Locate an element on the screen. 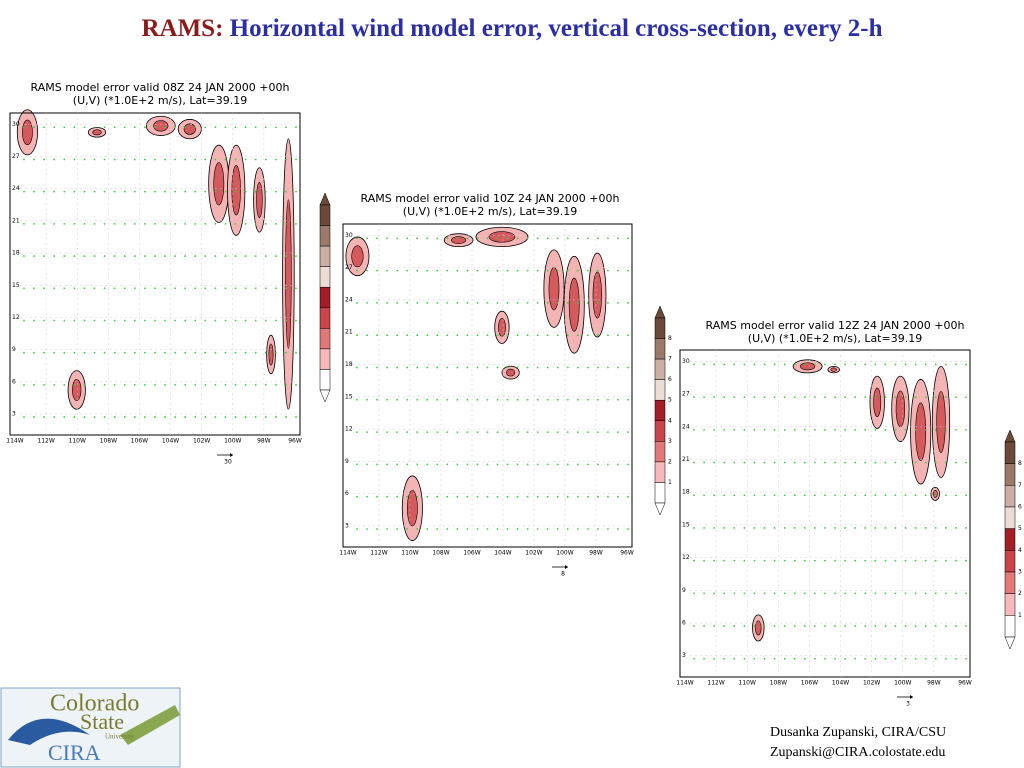 The height and width of the screenshot is (768, 1024). y-tick-label: 27 is located at coordinates (686, 394).